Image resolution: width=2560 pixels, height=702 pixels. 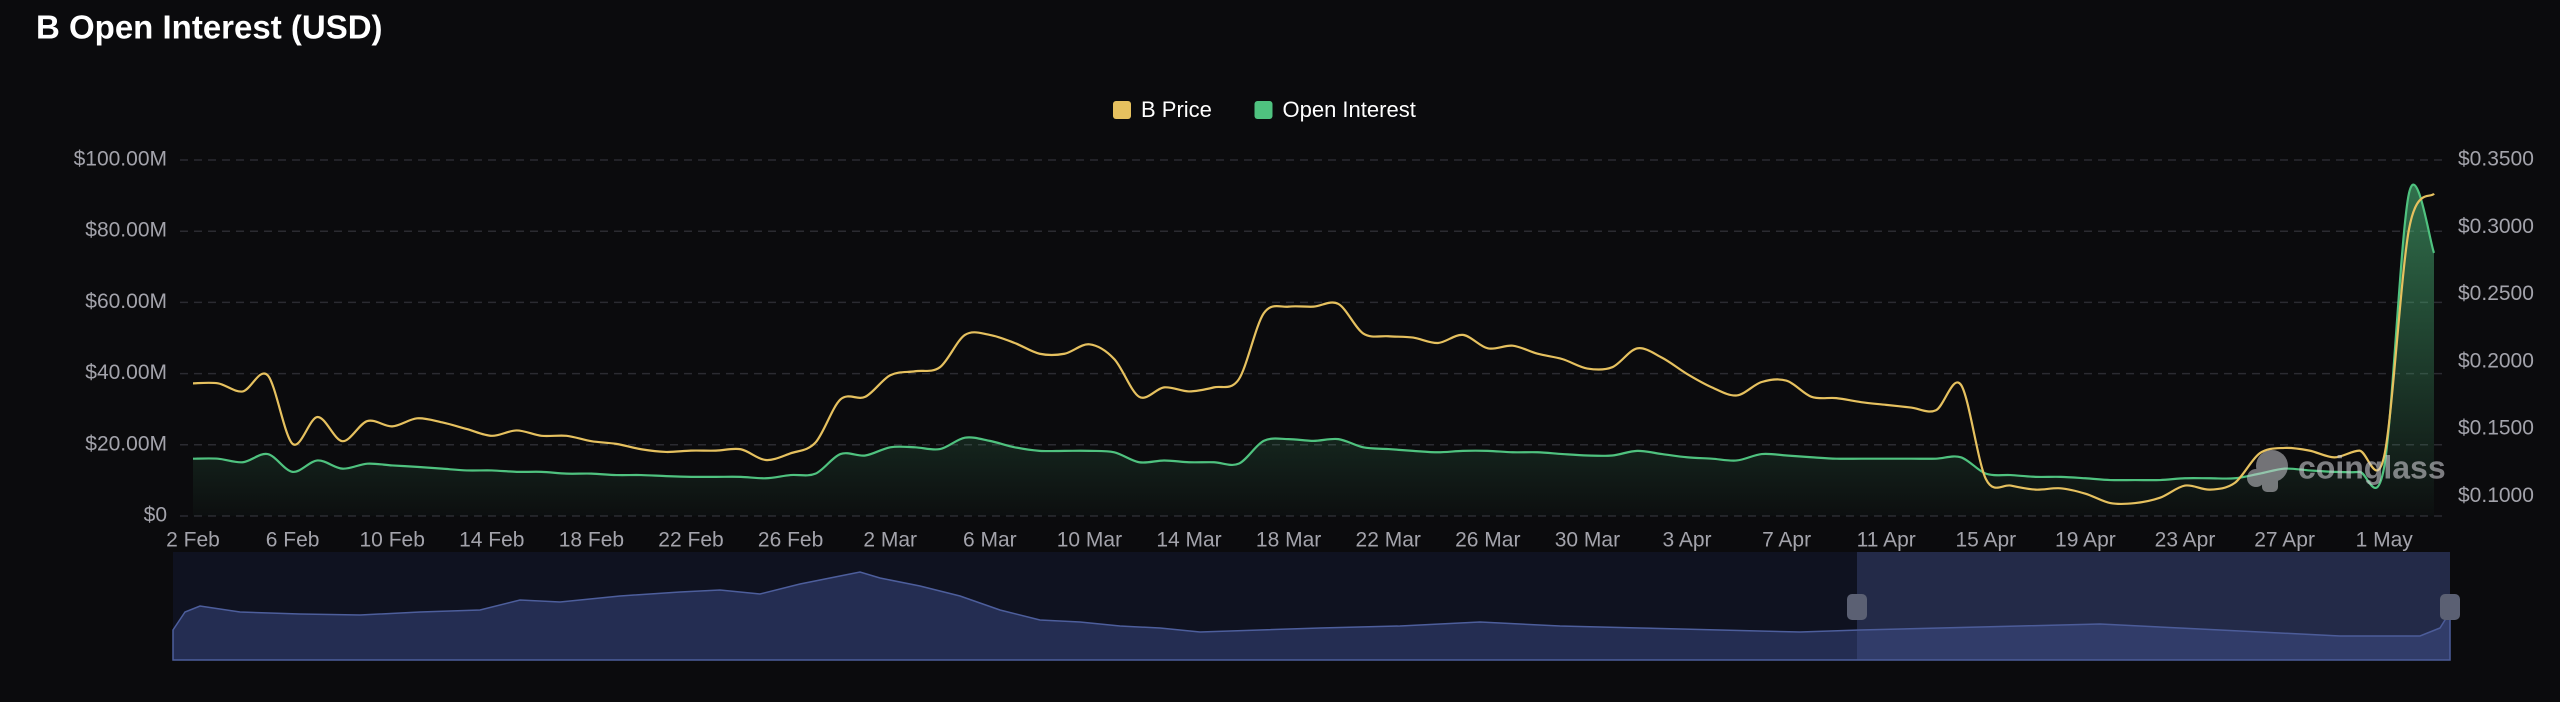 I want to click on navigator-area, so click(x=1311, y=616).